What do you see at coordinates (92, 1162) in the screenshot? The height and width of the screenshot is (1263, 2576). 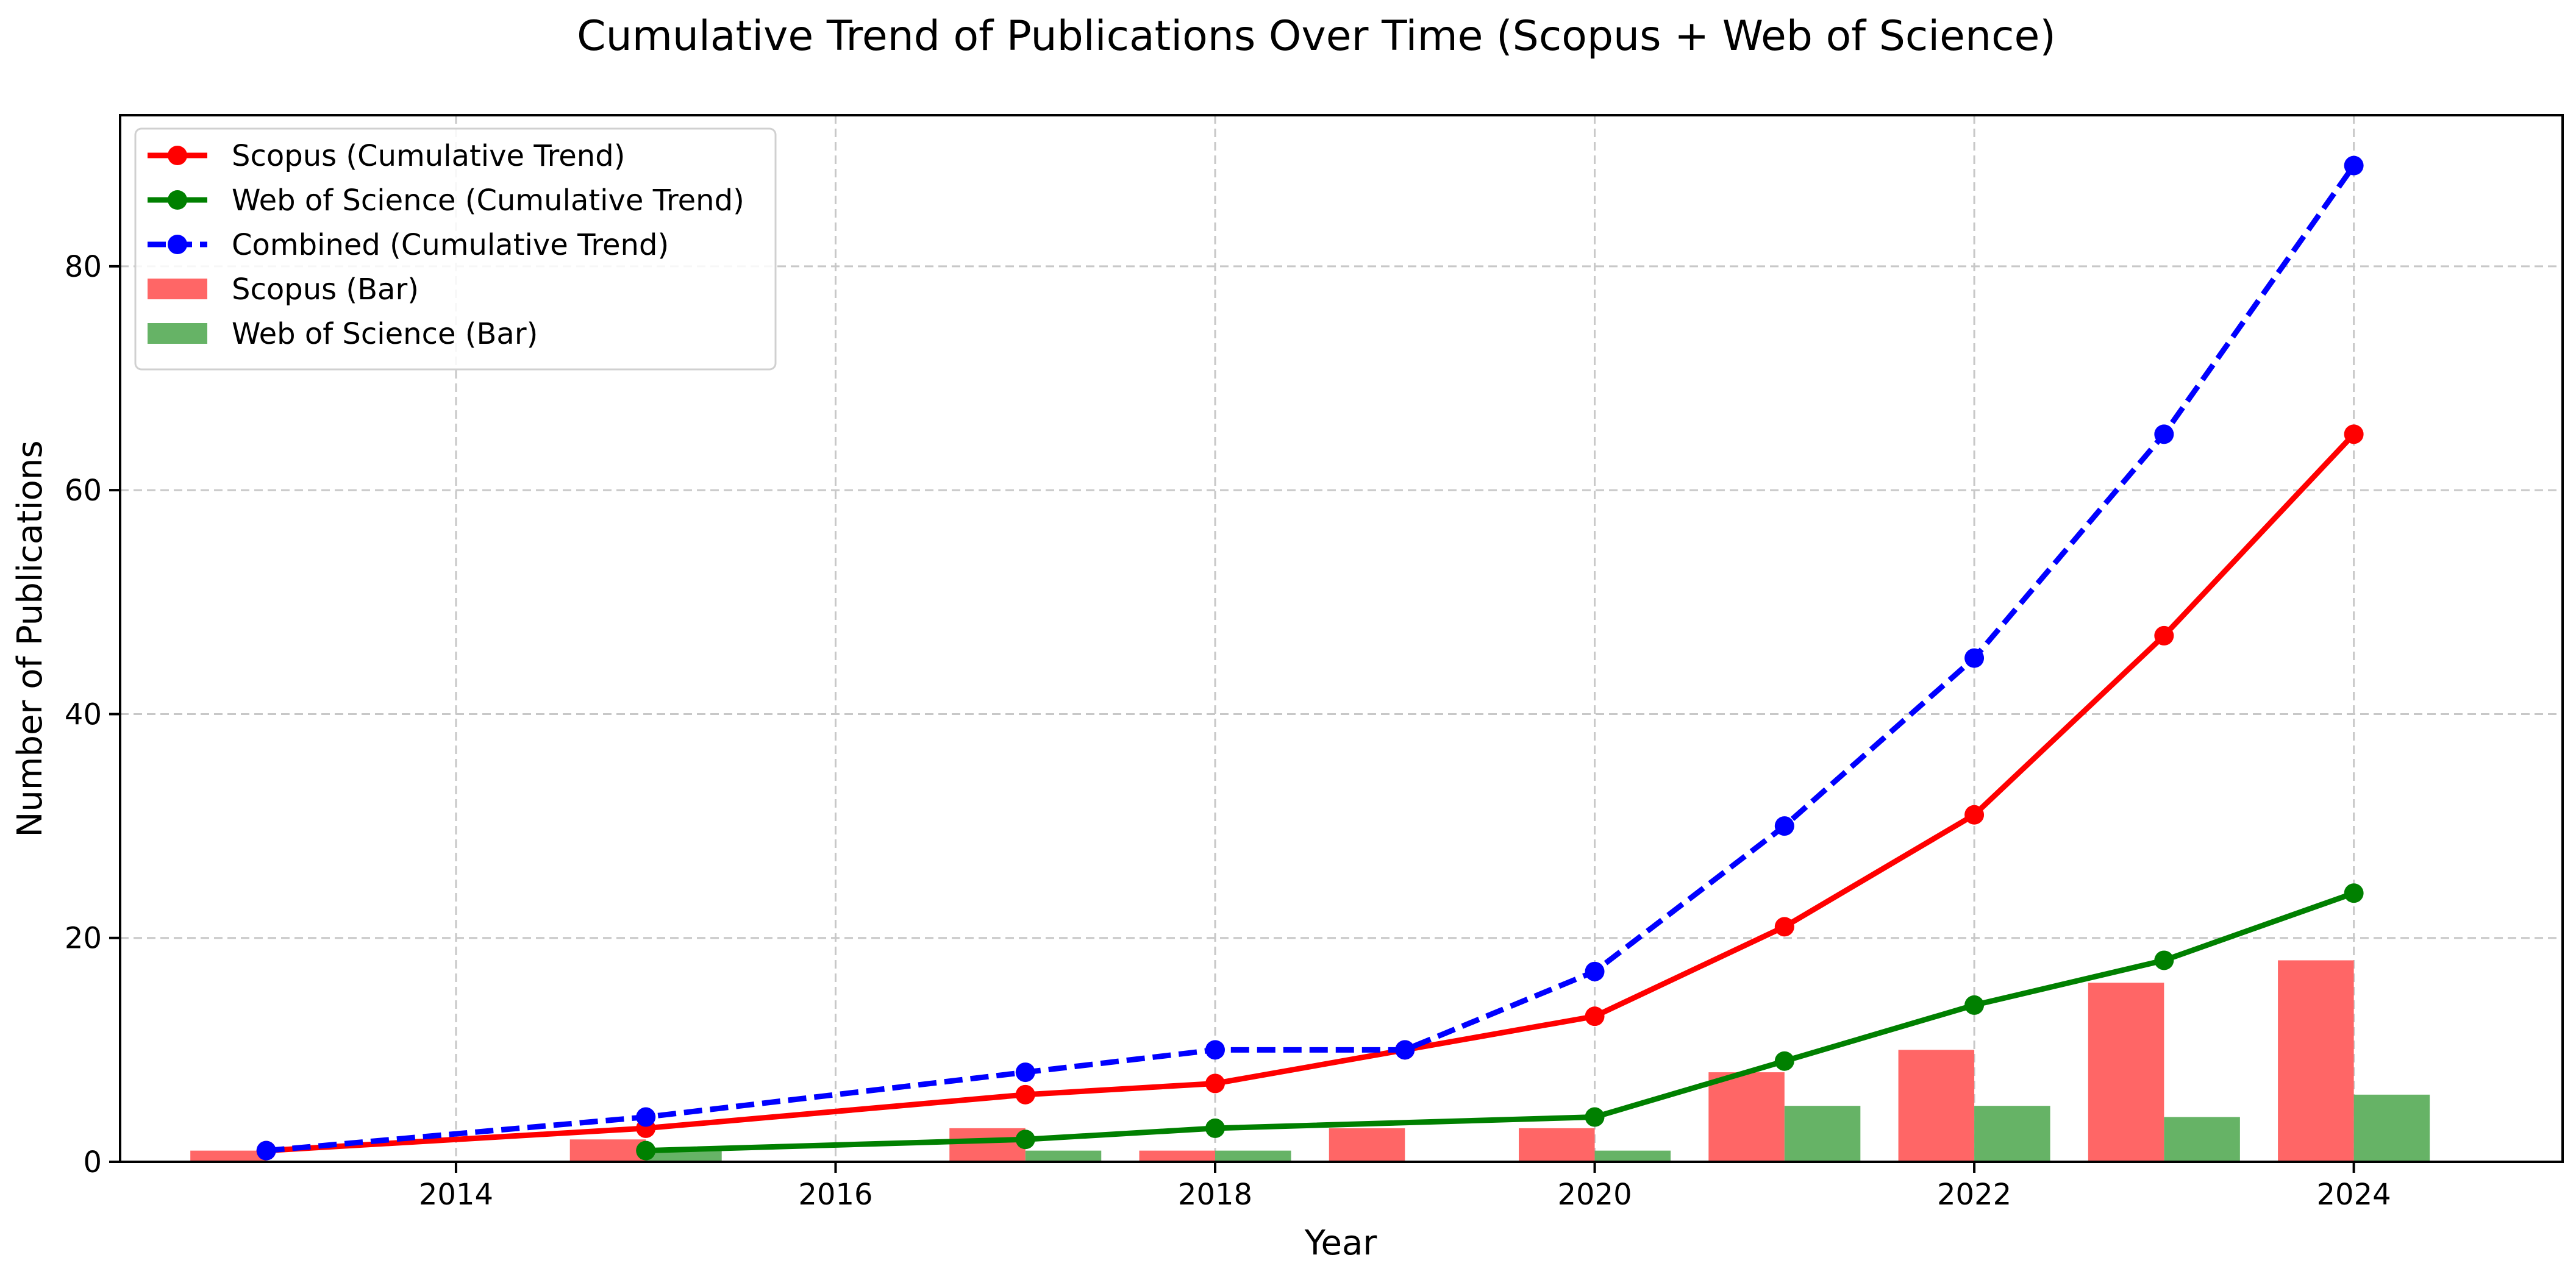 I see `y-tick-label: 0` at bounding box center [92, 1162].